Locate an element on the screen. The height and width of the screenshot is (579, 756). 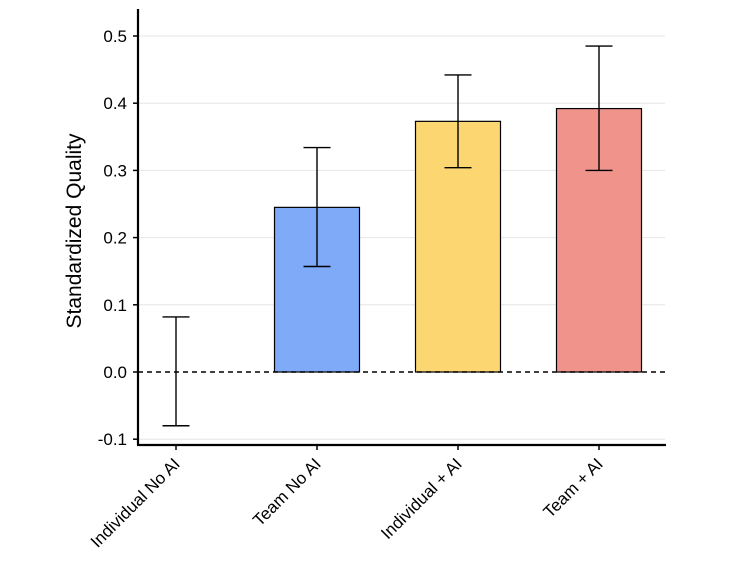
y-tick-label: -0.1 is located at coordinates (112, 439).